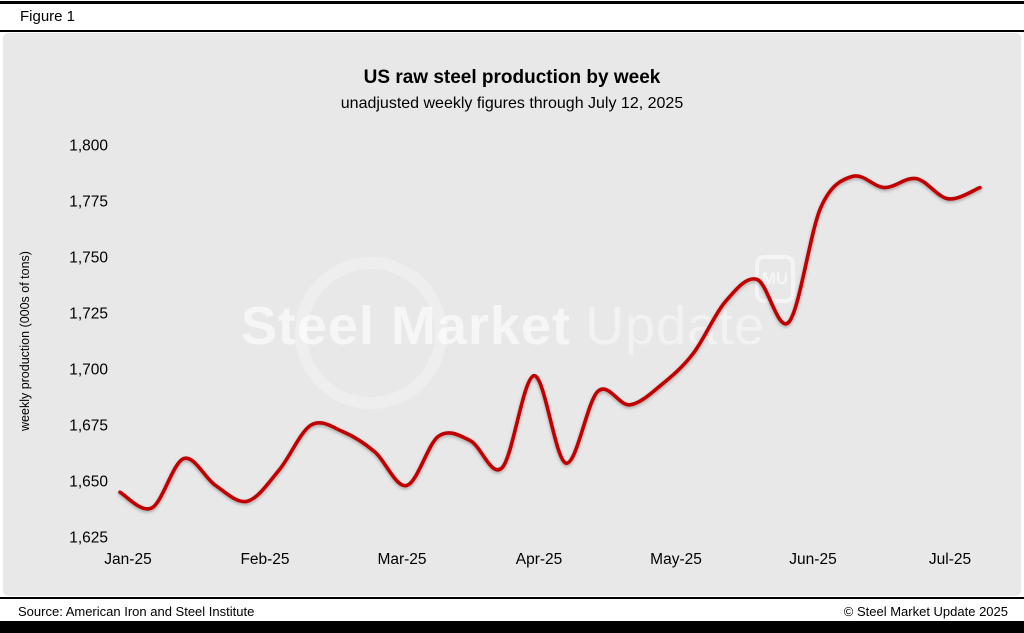 The height and width of the screenshot is (633, 1024). Describe the element at coordinates (88, 146) in the screenshot. I see `y-tick-label: 1,800` at that location.